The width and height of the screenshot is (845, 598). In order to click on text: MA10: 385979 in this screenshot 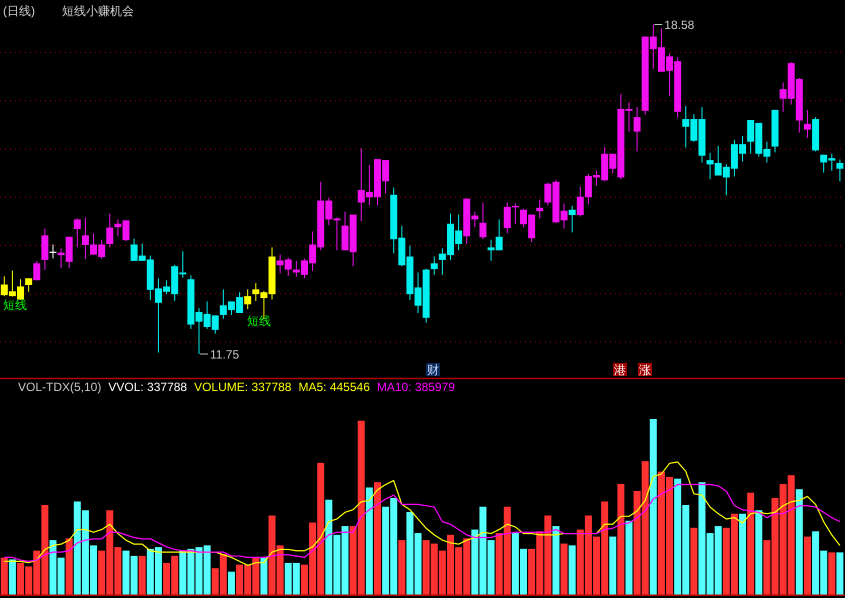, I will do `click(416, 387)`.